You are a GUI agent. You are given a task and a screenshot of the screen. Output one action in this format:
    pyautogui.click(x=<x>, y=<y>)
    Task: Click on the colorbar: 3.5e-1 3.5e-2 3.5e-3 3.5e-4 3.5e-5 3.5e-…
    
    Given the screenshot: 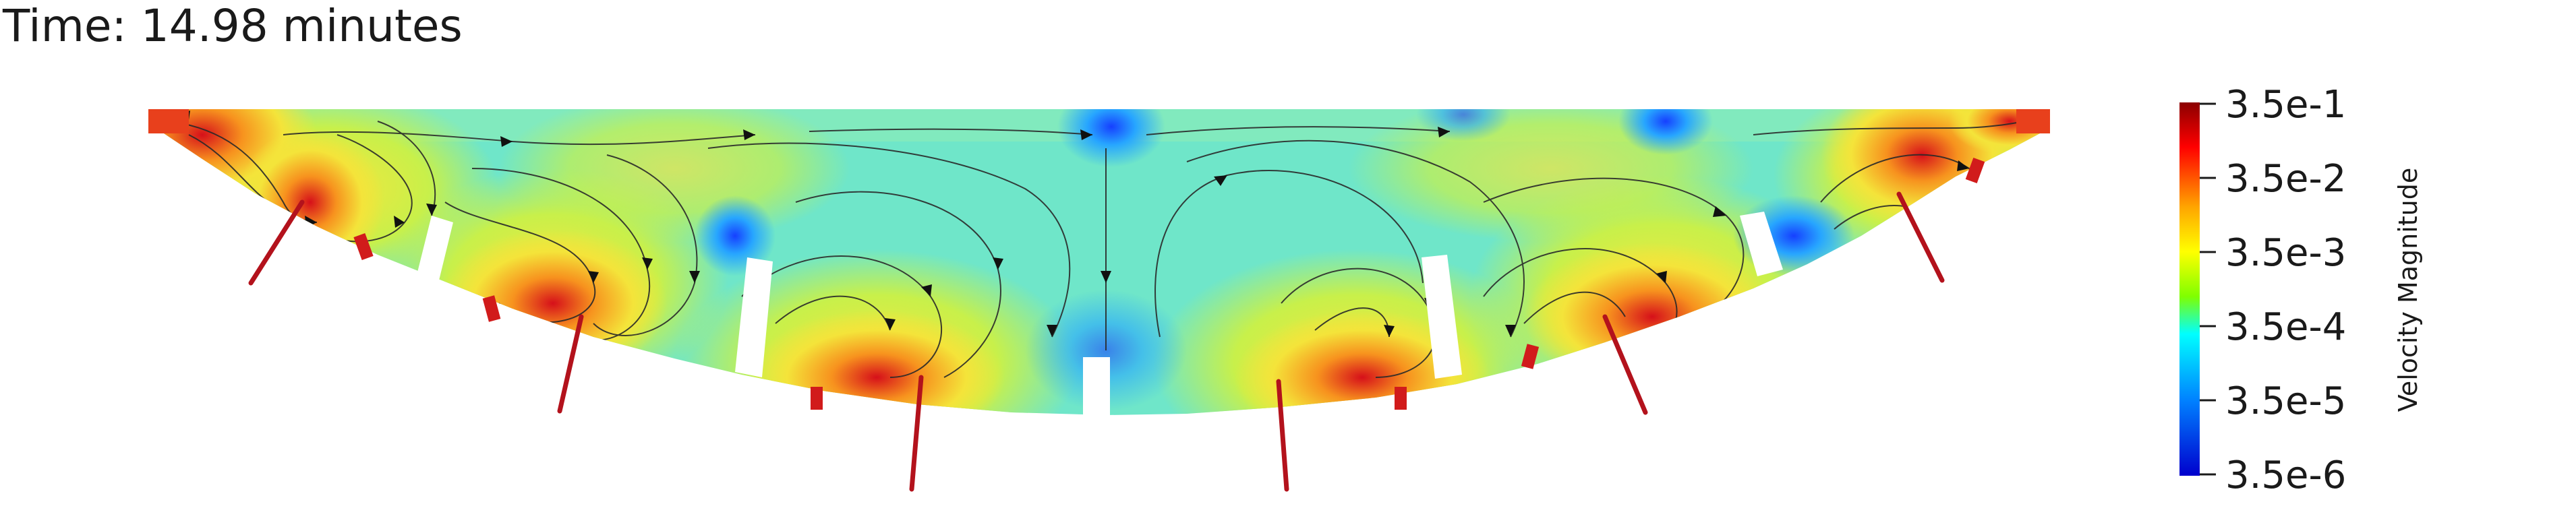 What is the action you would take?
    pyautogui.click(x=2301, y=290)
    